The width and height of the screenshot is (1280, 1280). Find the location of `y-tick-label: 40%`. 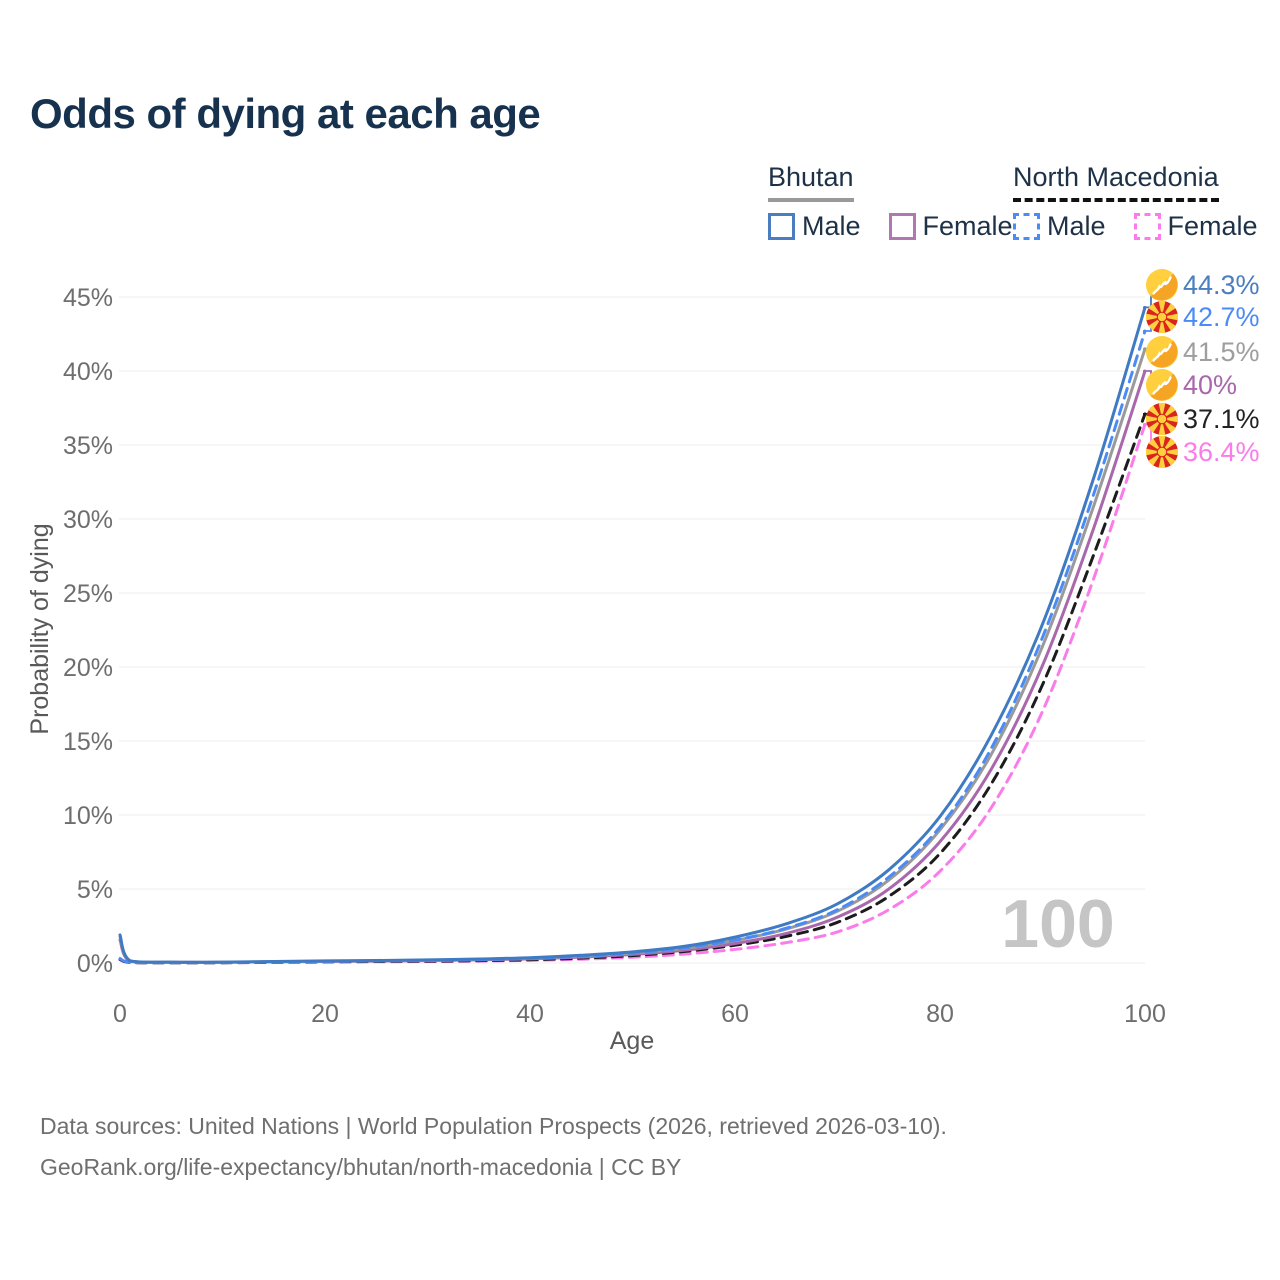

y-tick-label: 40% is located at coordinates (88, 372).